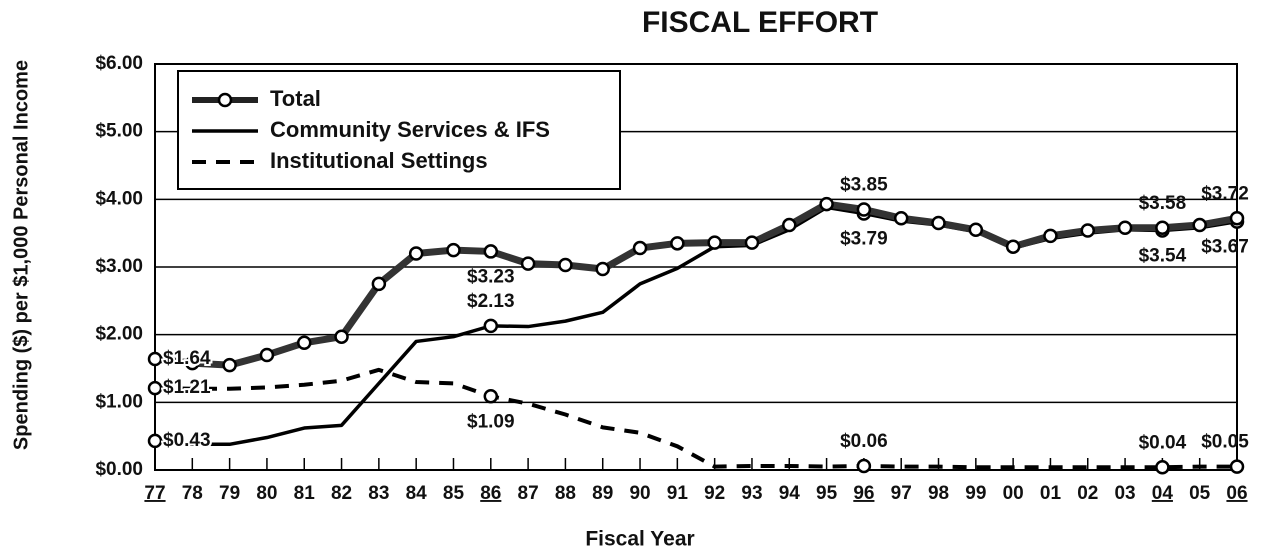 This screenshot has height=557, width=1275. Describe the element at coordinates (119, 401) in the screenshot. I see `y-tick-label: $1.00` at that location.